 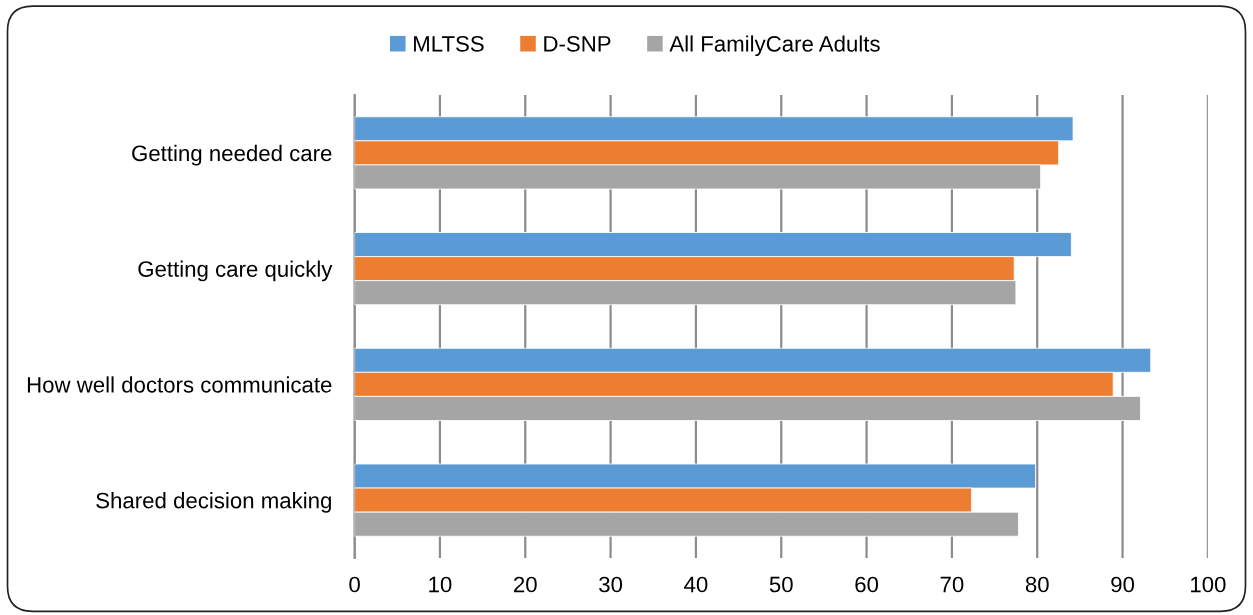 What do you see at coordinates (952, 584) in the screenshot?
I see `x-tick-label: 70` at bounding box center [952, 584].